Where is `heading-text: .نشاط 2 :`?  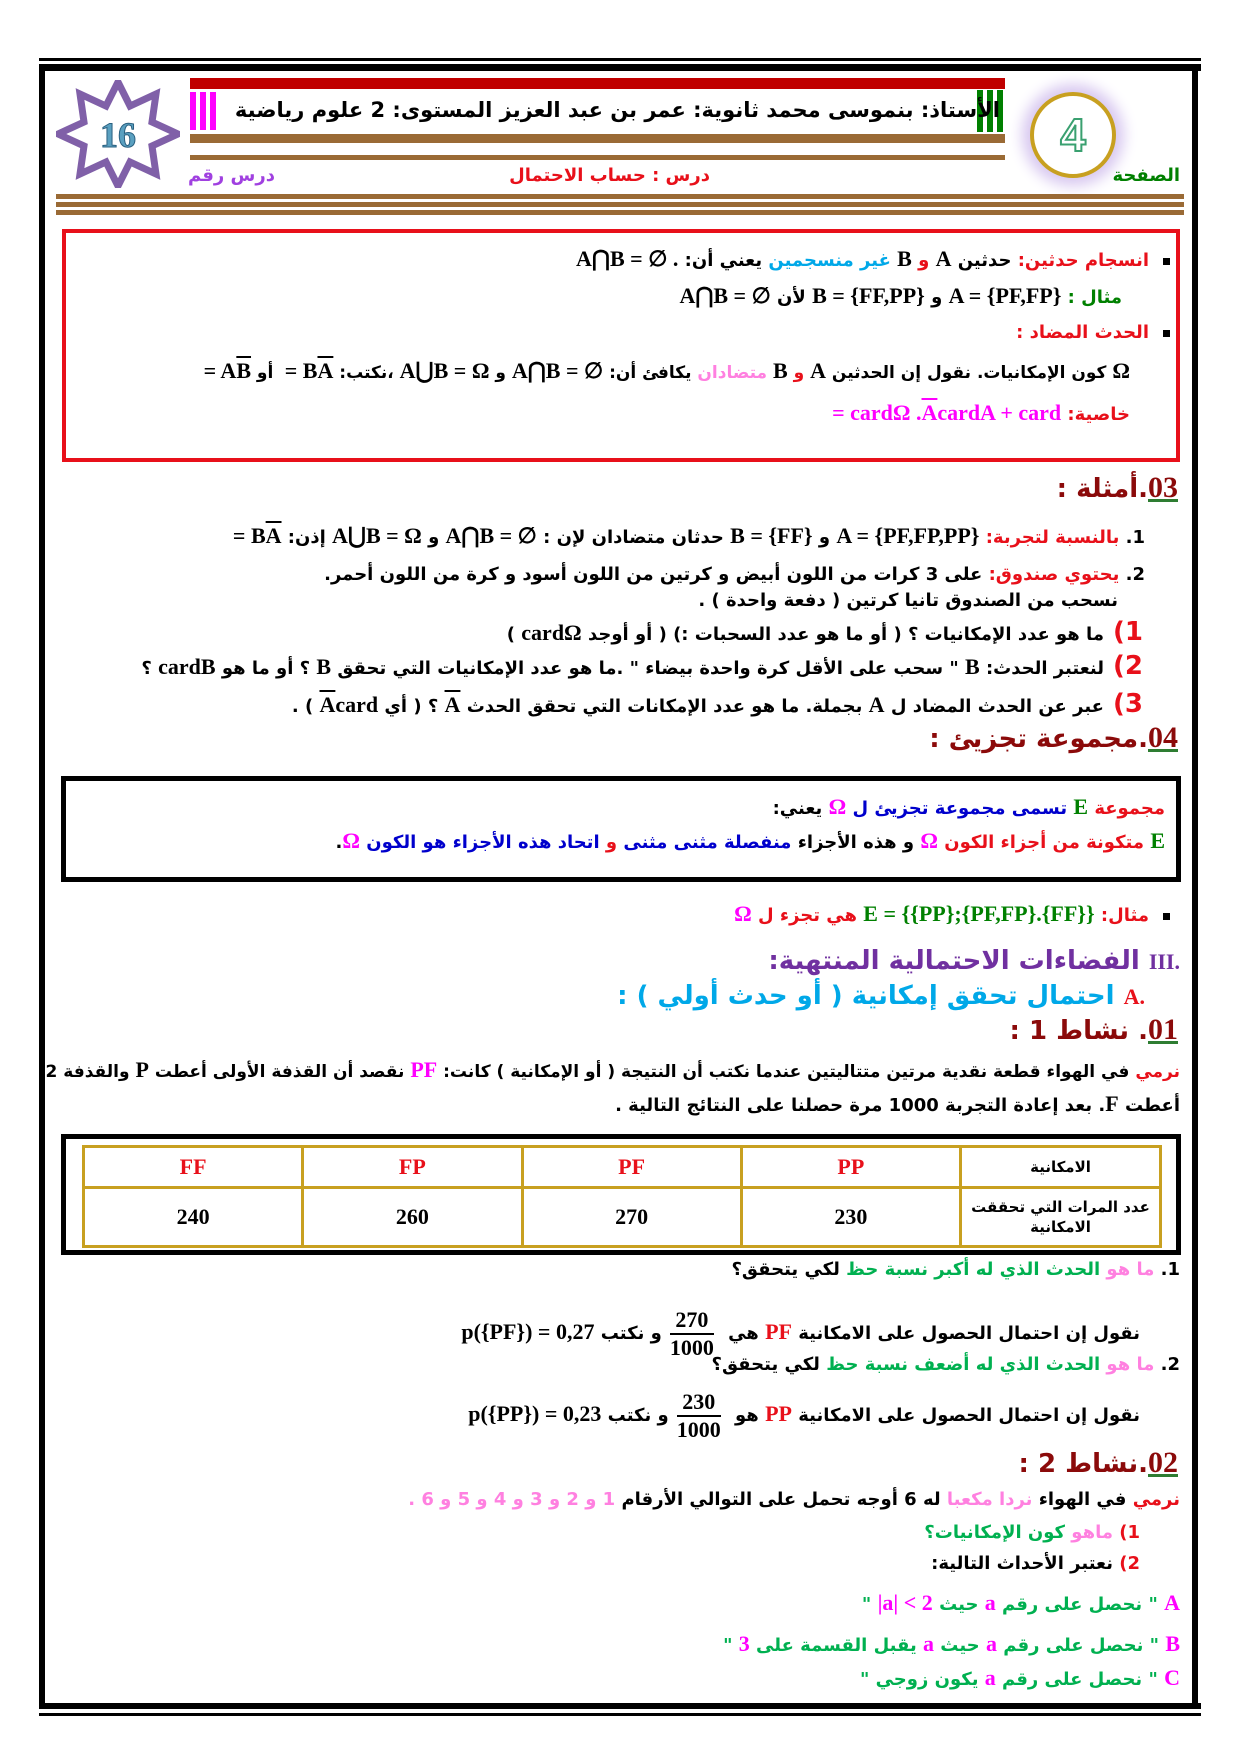
heading-text: .نشاط 2 : is located at coordinates (1083, 1464).